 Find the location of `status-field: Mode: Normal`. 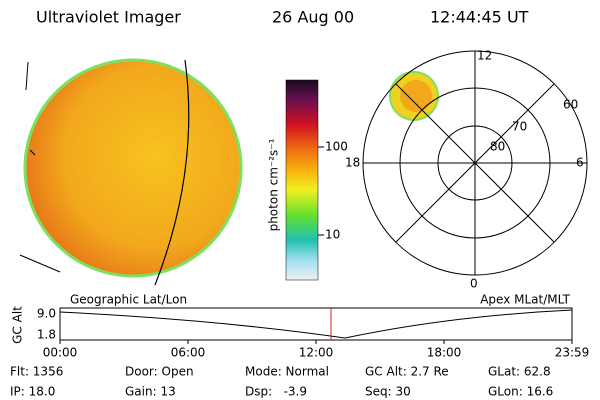

status-field: Mode: Normal is located at coordinates (287, 372).